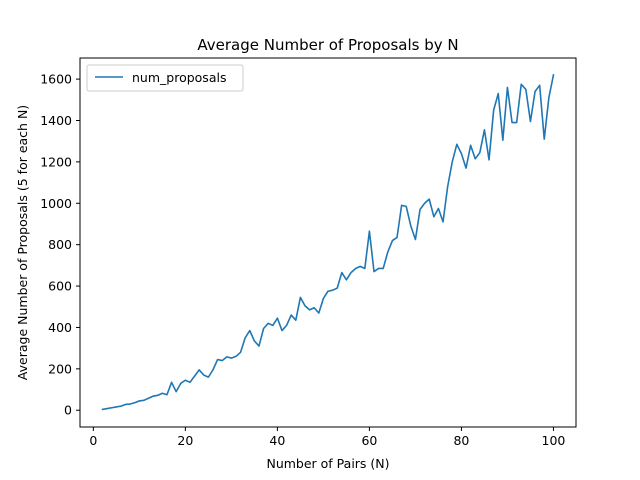 This screenshot has height=480, width=640. I want to click on y-tick-label: 200, so click(60, 368).